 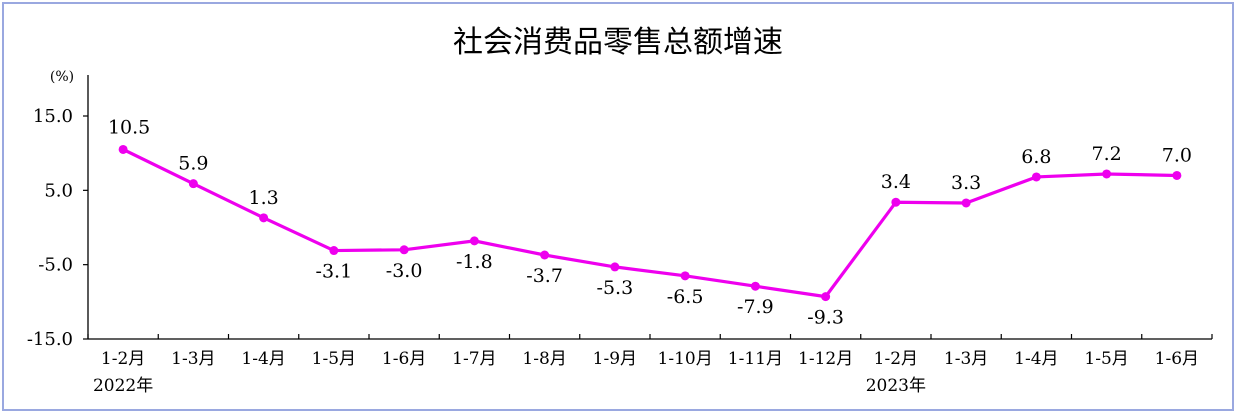 What do you see at coordinates (193, 164) in the screenshot?
I see `data-label: 5.9` at bounding box center [193, 164].